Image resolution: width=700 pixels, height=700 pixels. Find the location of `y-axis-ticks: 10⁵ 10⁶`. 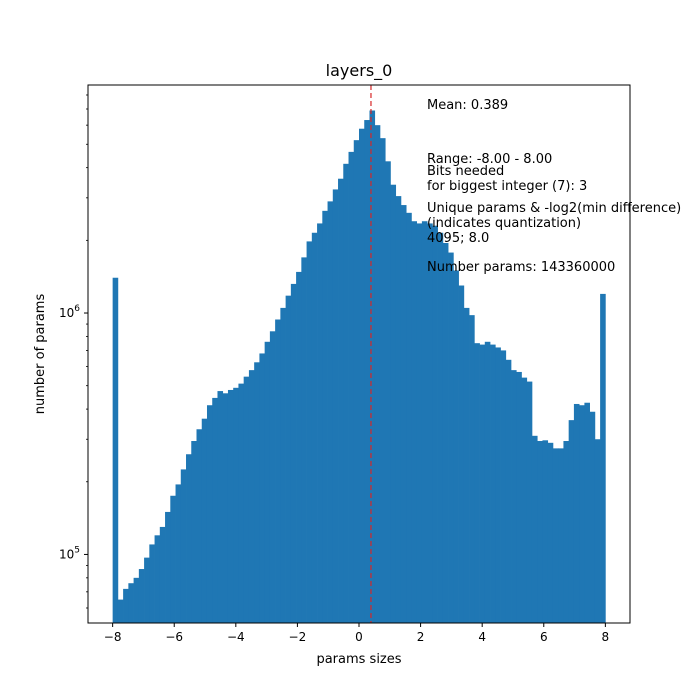

y-axis-ticks: 10⁵ 10⁶ is located at coordinates (73, 351).